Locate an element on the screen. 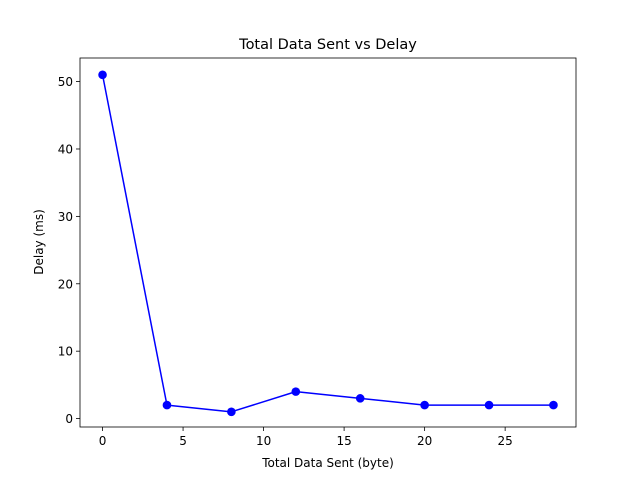  chart-title: Total Data Sent vs Delay is located at coordinates (327, 45).